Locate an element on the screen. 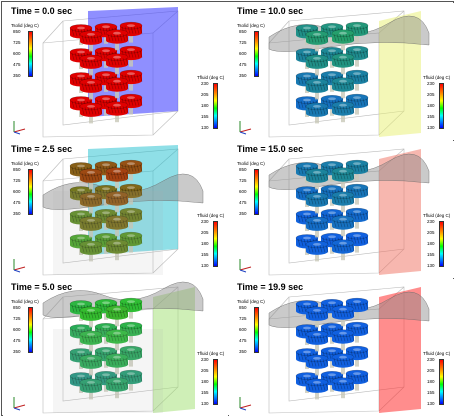  gear-array is located at coordinates (106, 210).